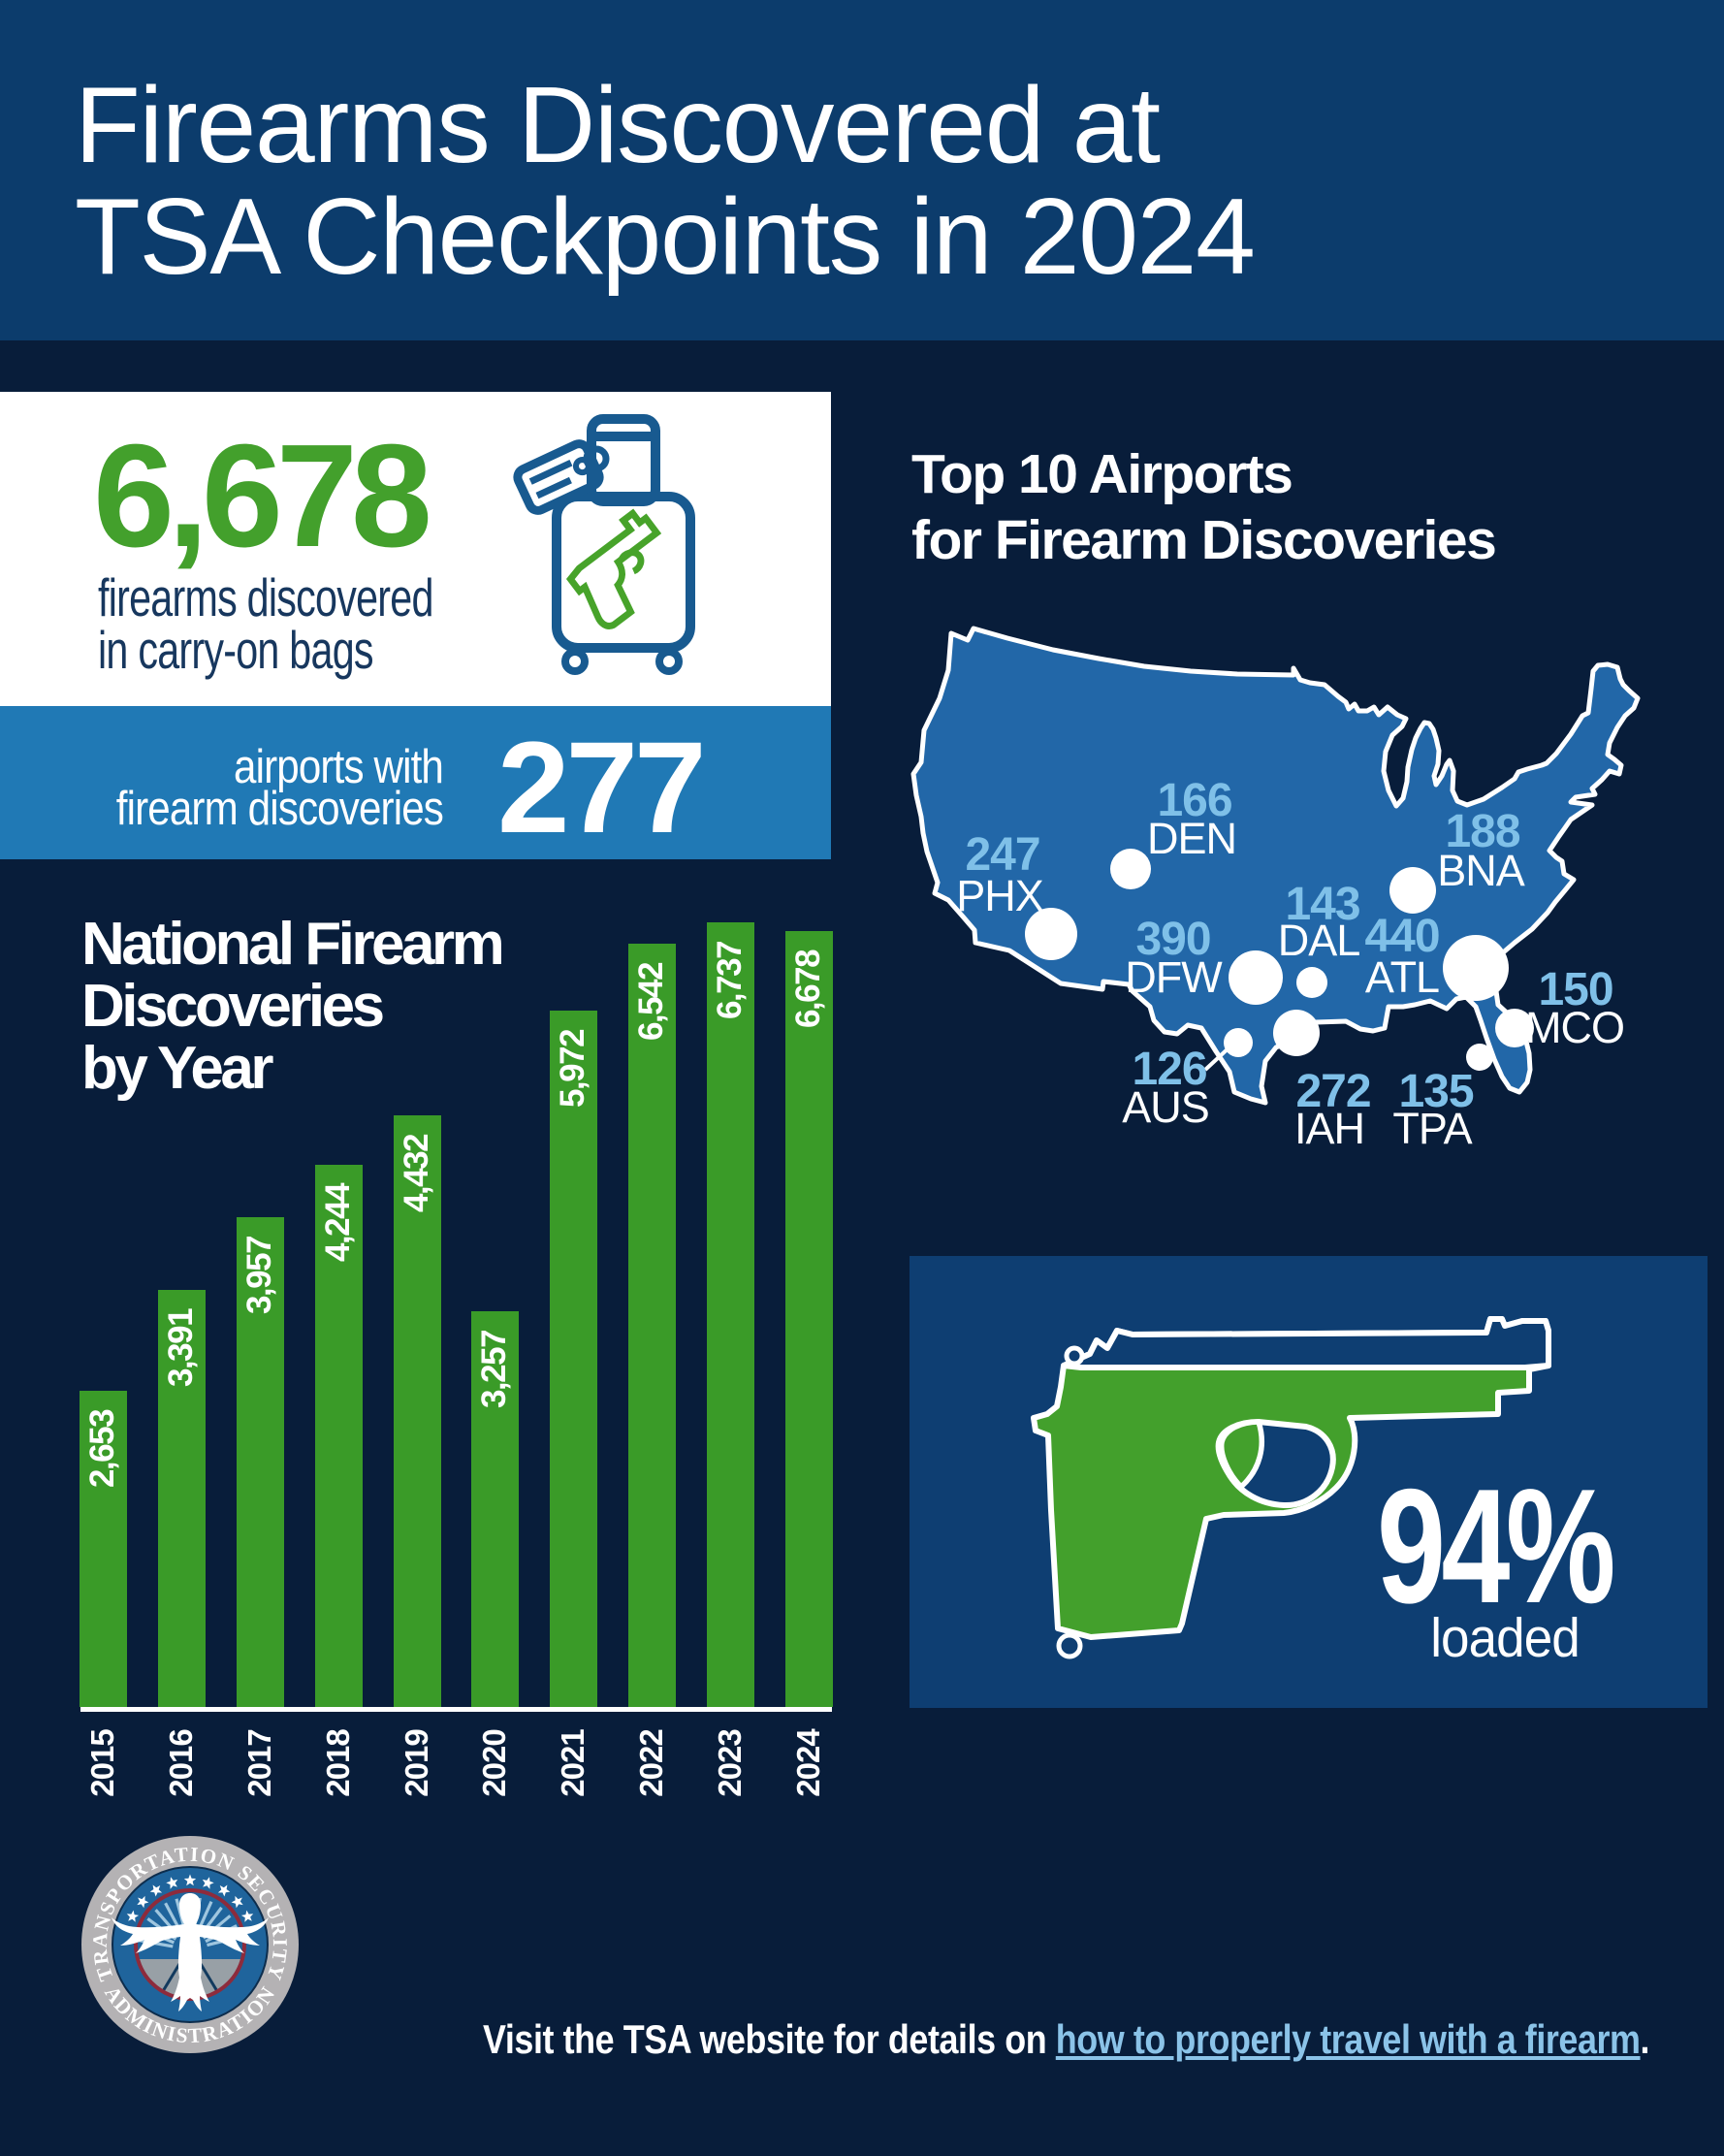 The image size is (1724, 2156). What do you see at coordinates (1191, 838) in the screenshot?
I see `svg-text: DEN` at bounding box center [1191, 838].